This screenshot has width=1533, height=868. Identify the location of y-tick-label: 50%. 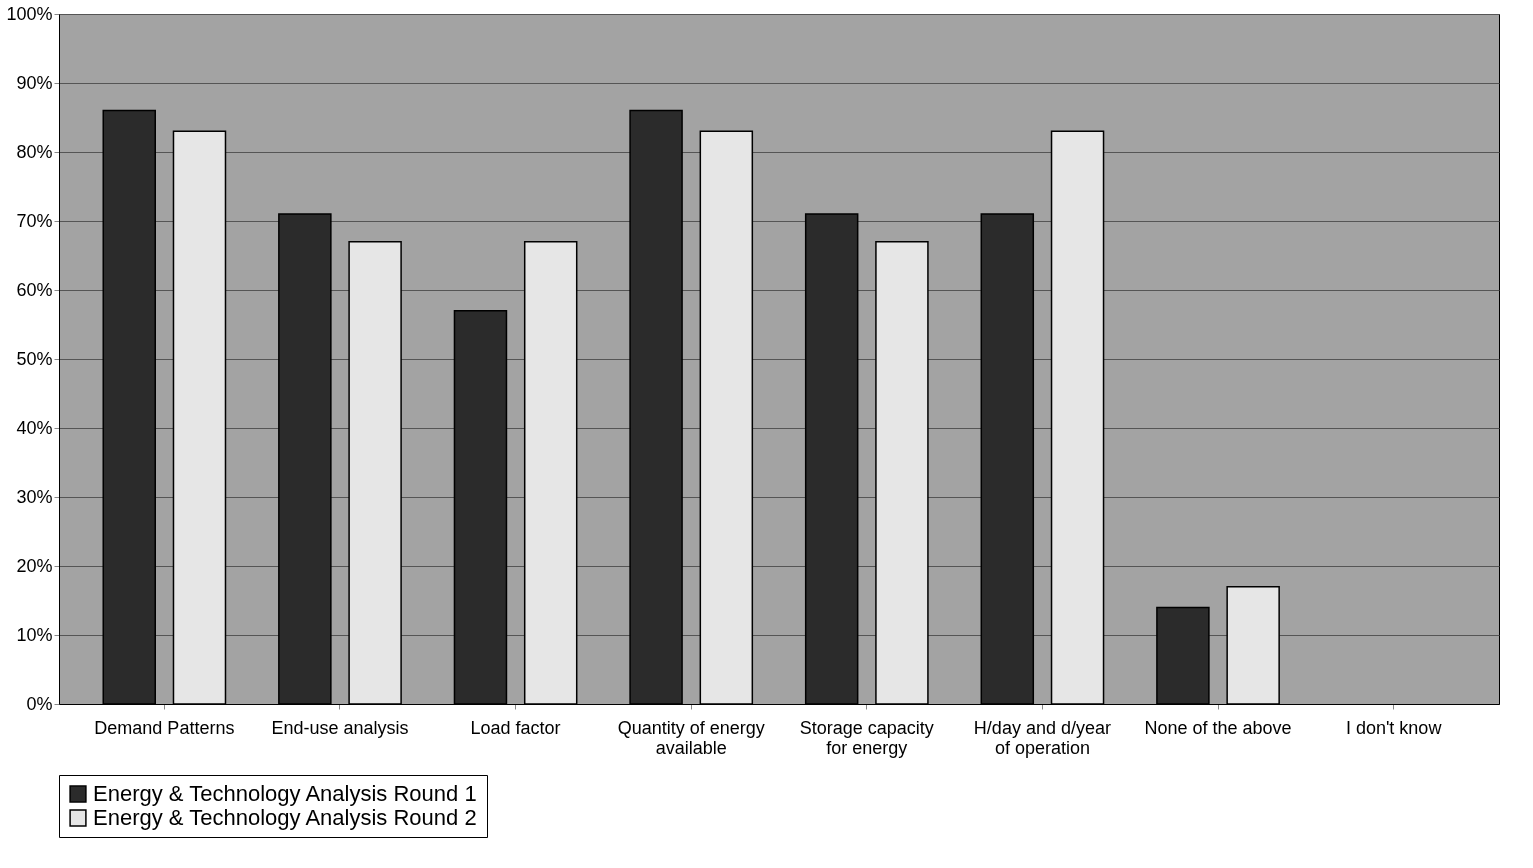
(34, 358).